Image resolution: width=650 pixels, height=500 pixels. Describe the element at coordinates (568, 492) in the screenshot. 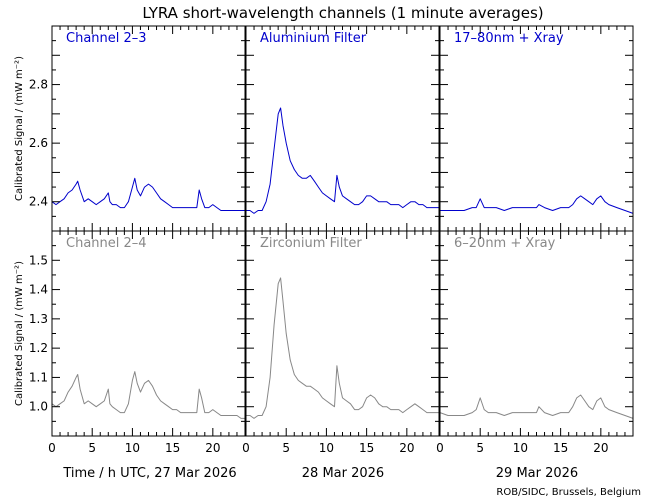

I see `credit-text: ROB/SIDC, Brussels, Belgium` at that location.